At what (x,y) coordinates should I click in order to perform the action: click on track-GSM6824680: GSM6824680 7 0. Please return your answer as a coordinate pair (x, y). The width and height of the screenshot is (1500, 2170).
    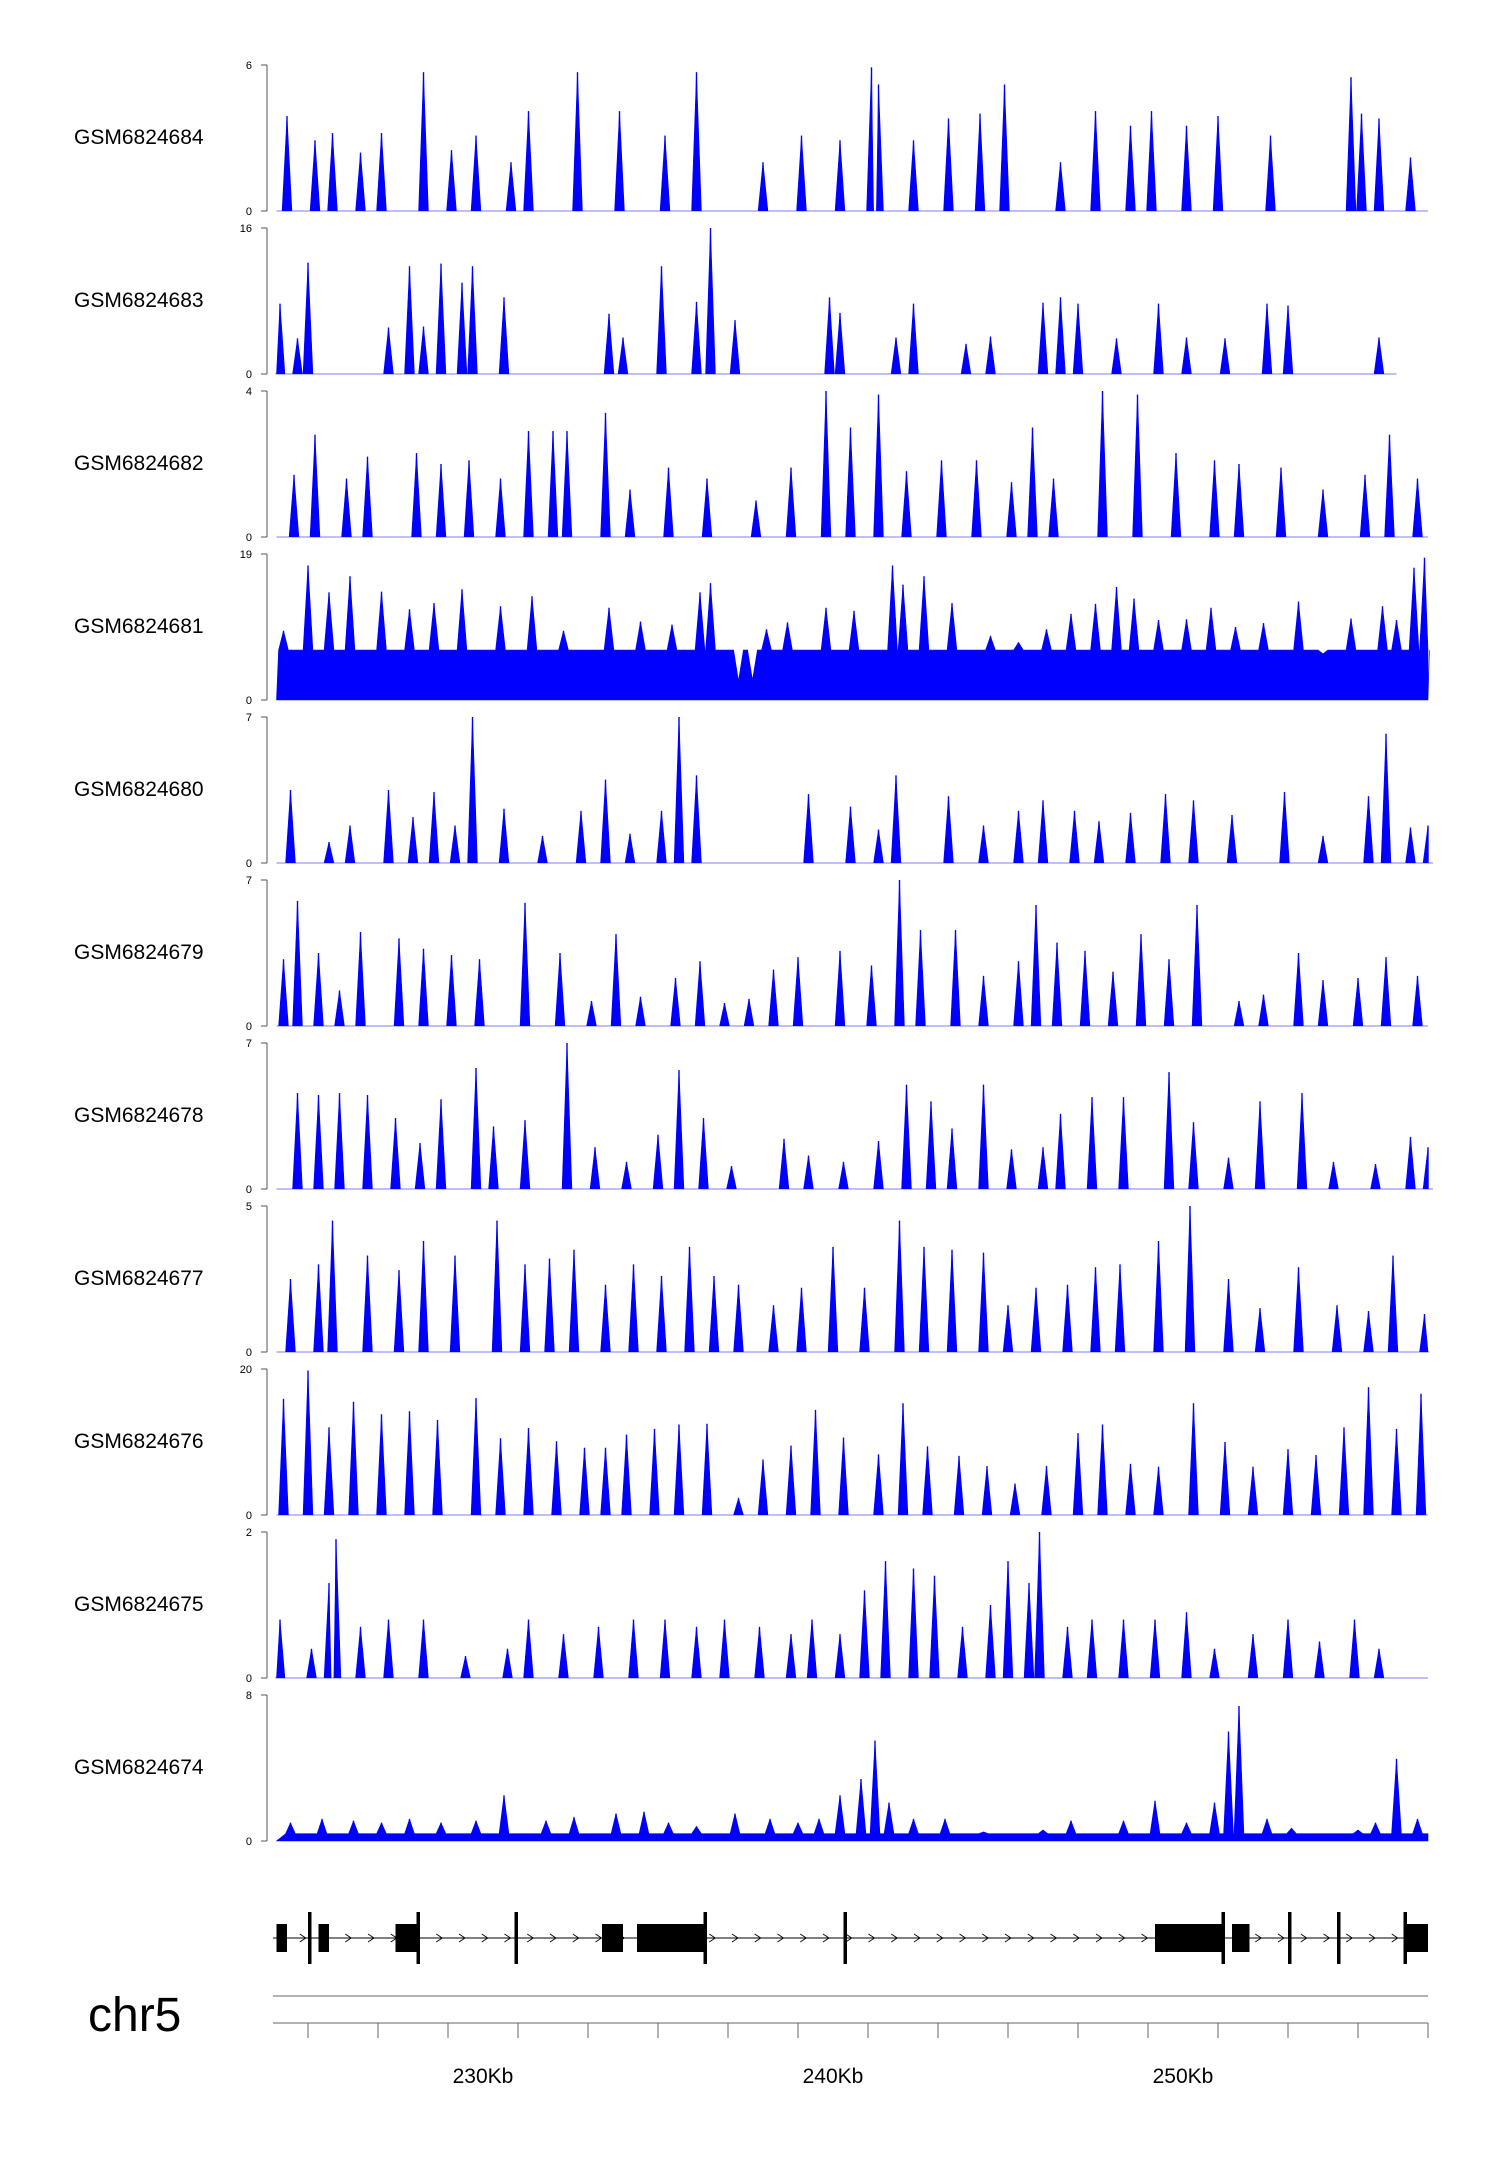
    Looking at the image, I should click on (753, 791).